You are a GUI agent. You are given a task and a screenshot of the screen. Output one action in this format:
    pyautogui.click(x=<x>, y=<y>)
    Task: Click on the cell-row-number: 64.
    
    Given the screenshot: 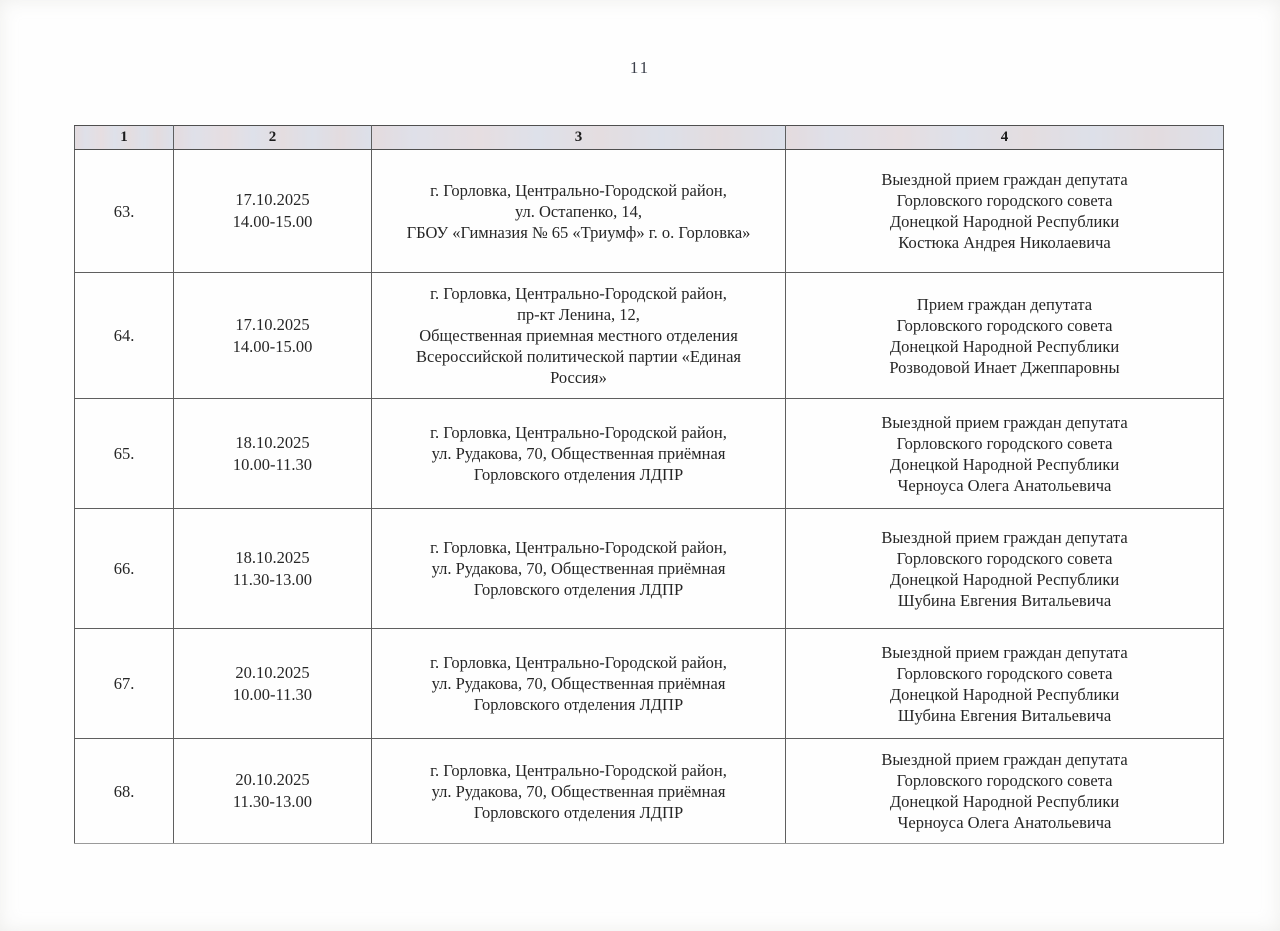 What is the action you would take?
    pyautogui.click(x=124, y=335)
    